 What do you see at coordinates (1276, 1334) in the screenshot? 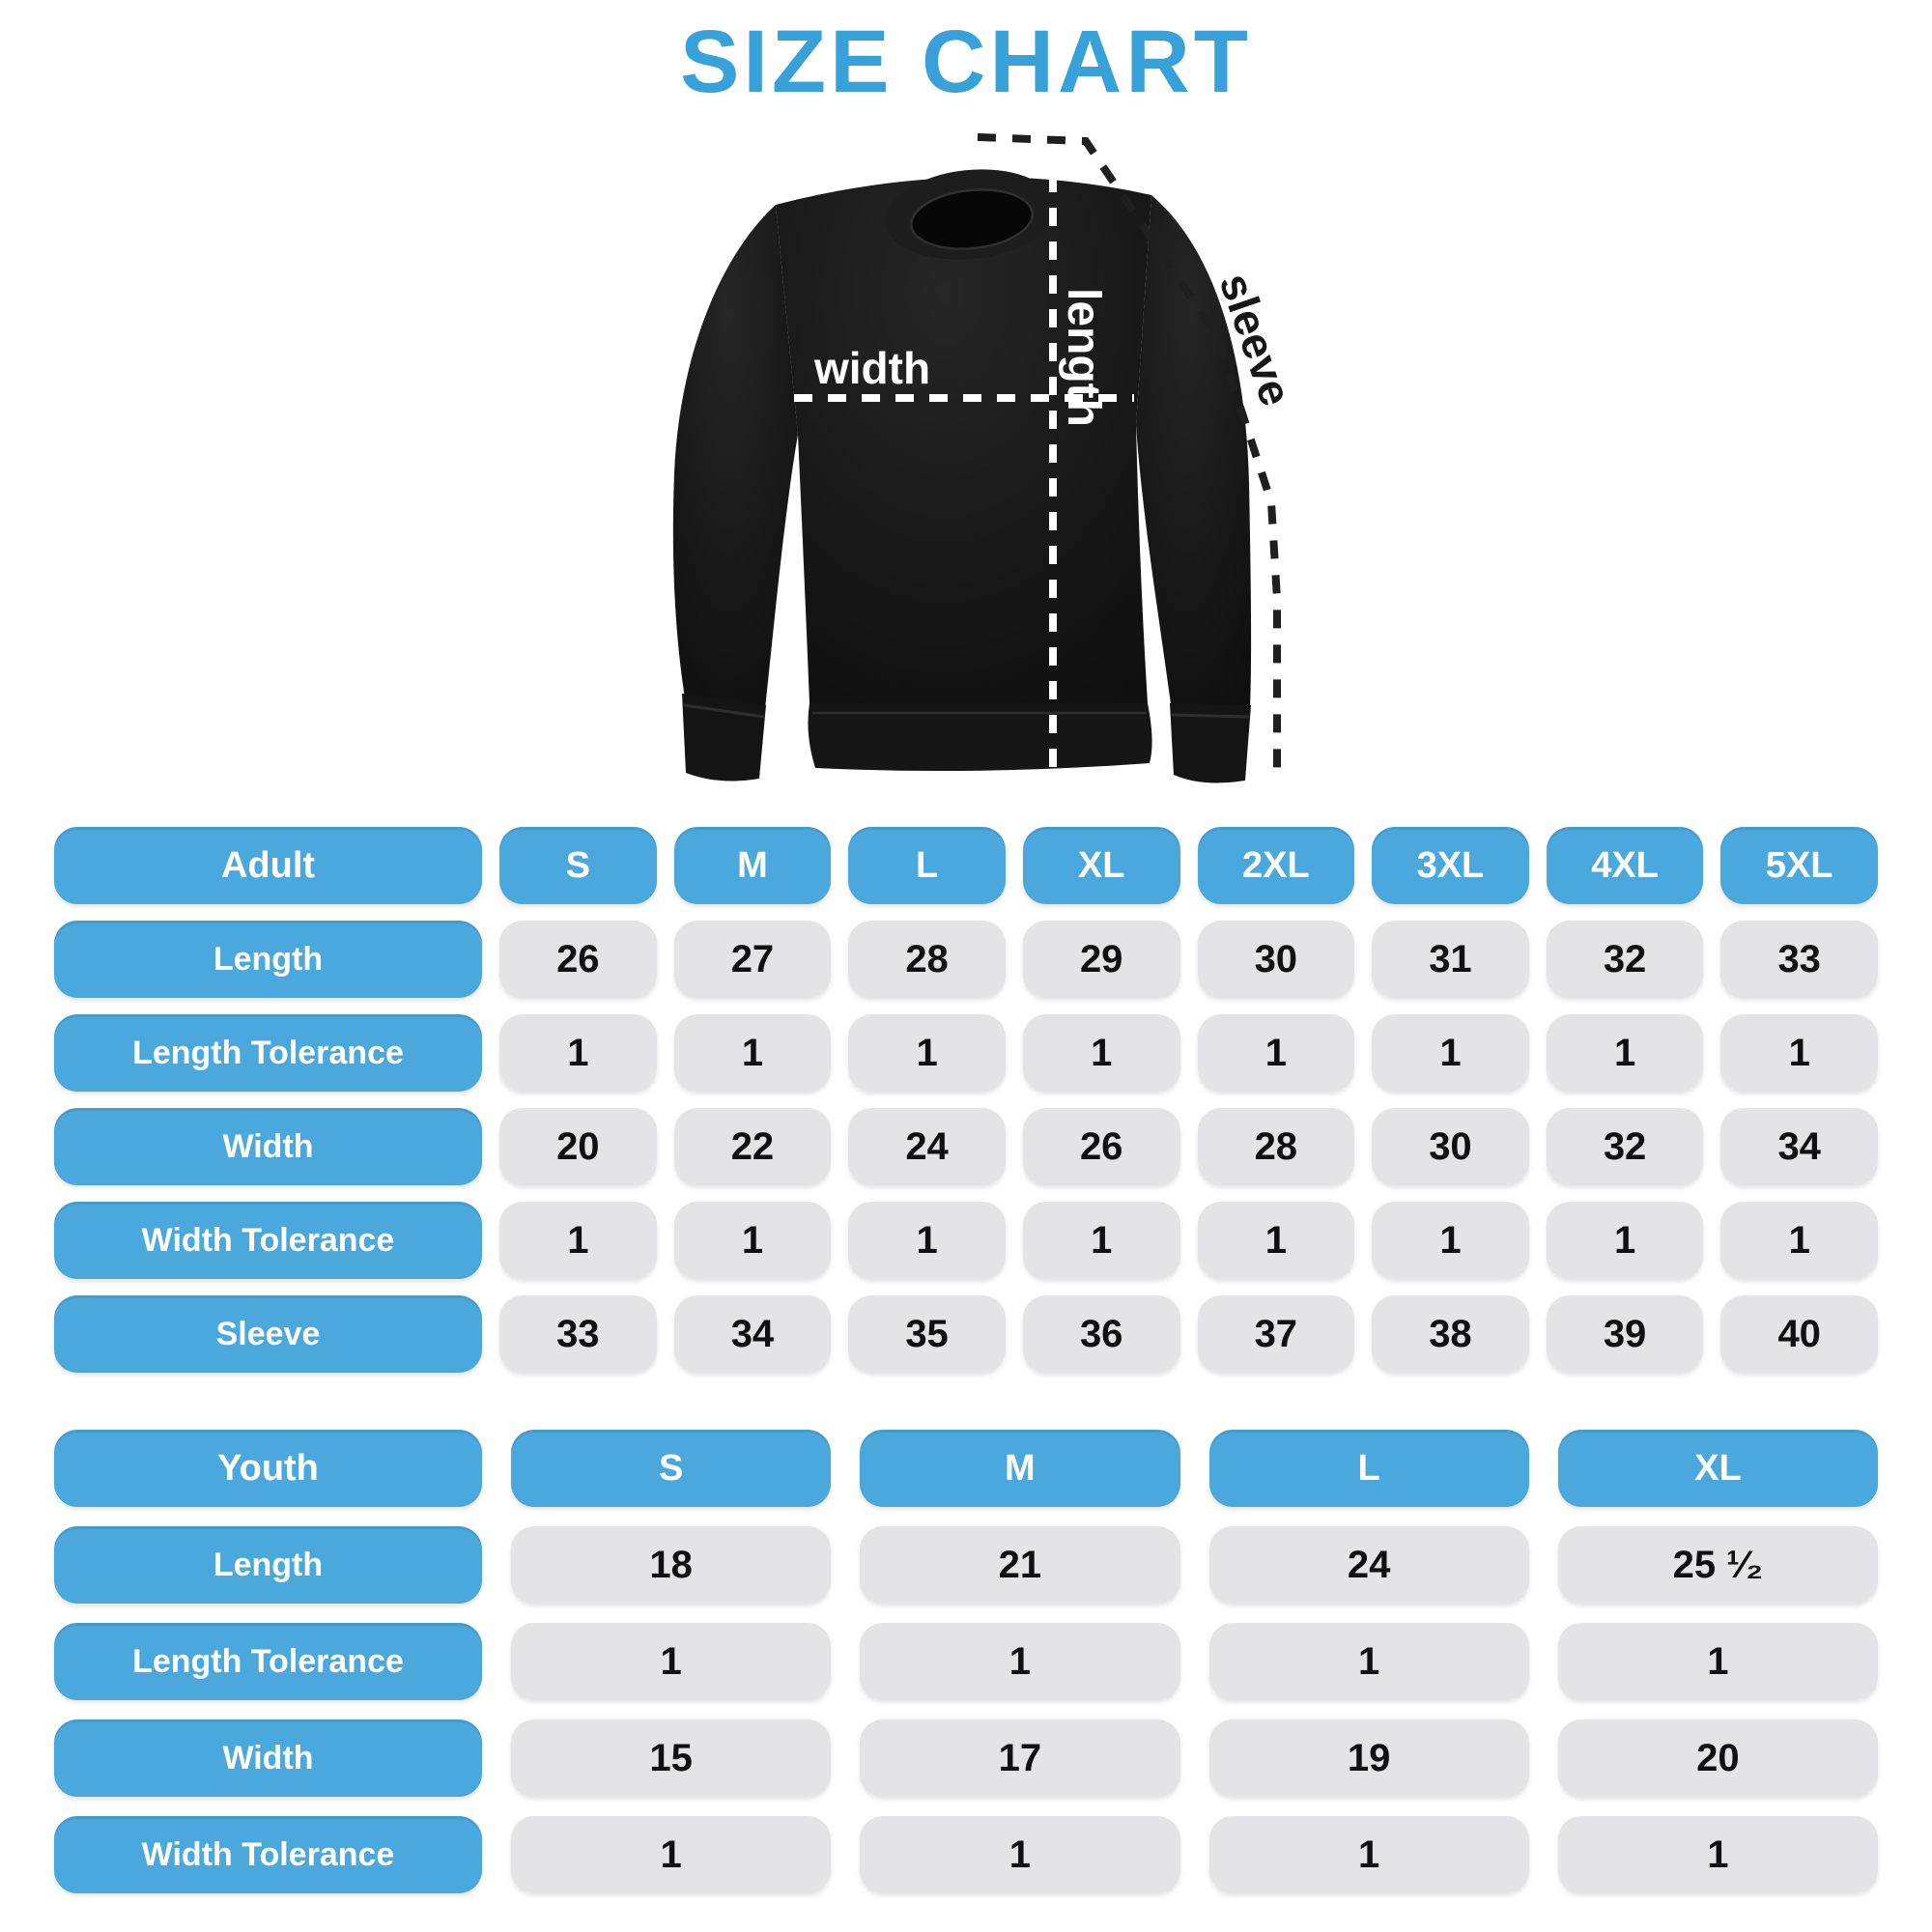
I see `value-cell: 37` at bounding box center [1276, 1334].